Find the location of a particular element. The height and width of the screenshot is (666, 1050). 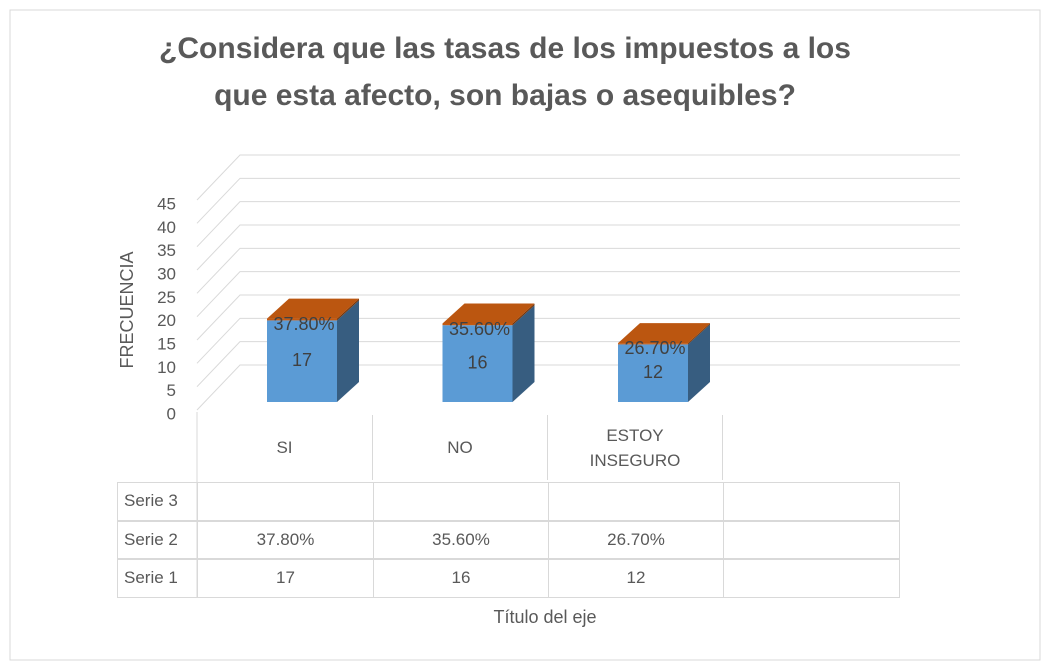

chart-title: que esta afecto, son bajas o asequibles? is located at coordinates (505, 95).